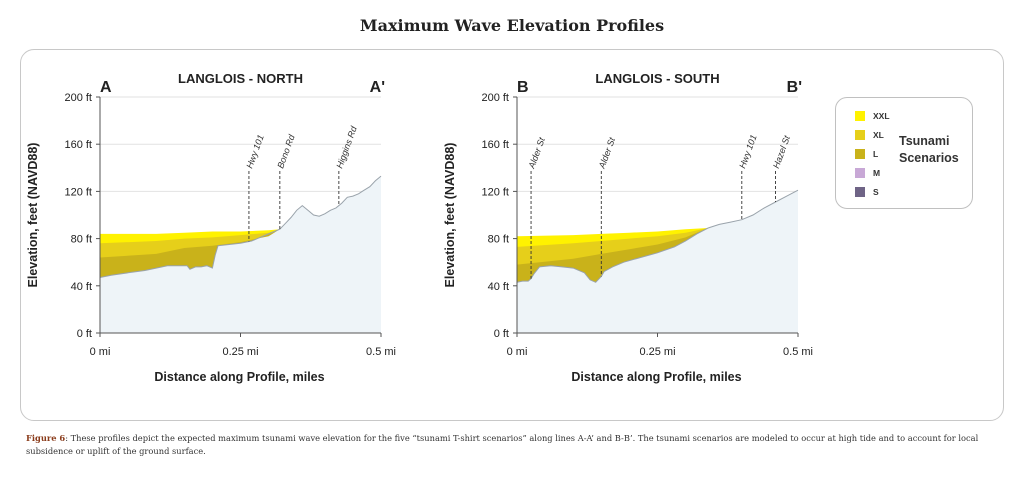  What do you see at coordinates (381, 352) in the screenshot?
I see `chart-1-x-tick-label: 0.5 mi` at bounding box center [381, 352].